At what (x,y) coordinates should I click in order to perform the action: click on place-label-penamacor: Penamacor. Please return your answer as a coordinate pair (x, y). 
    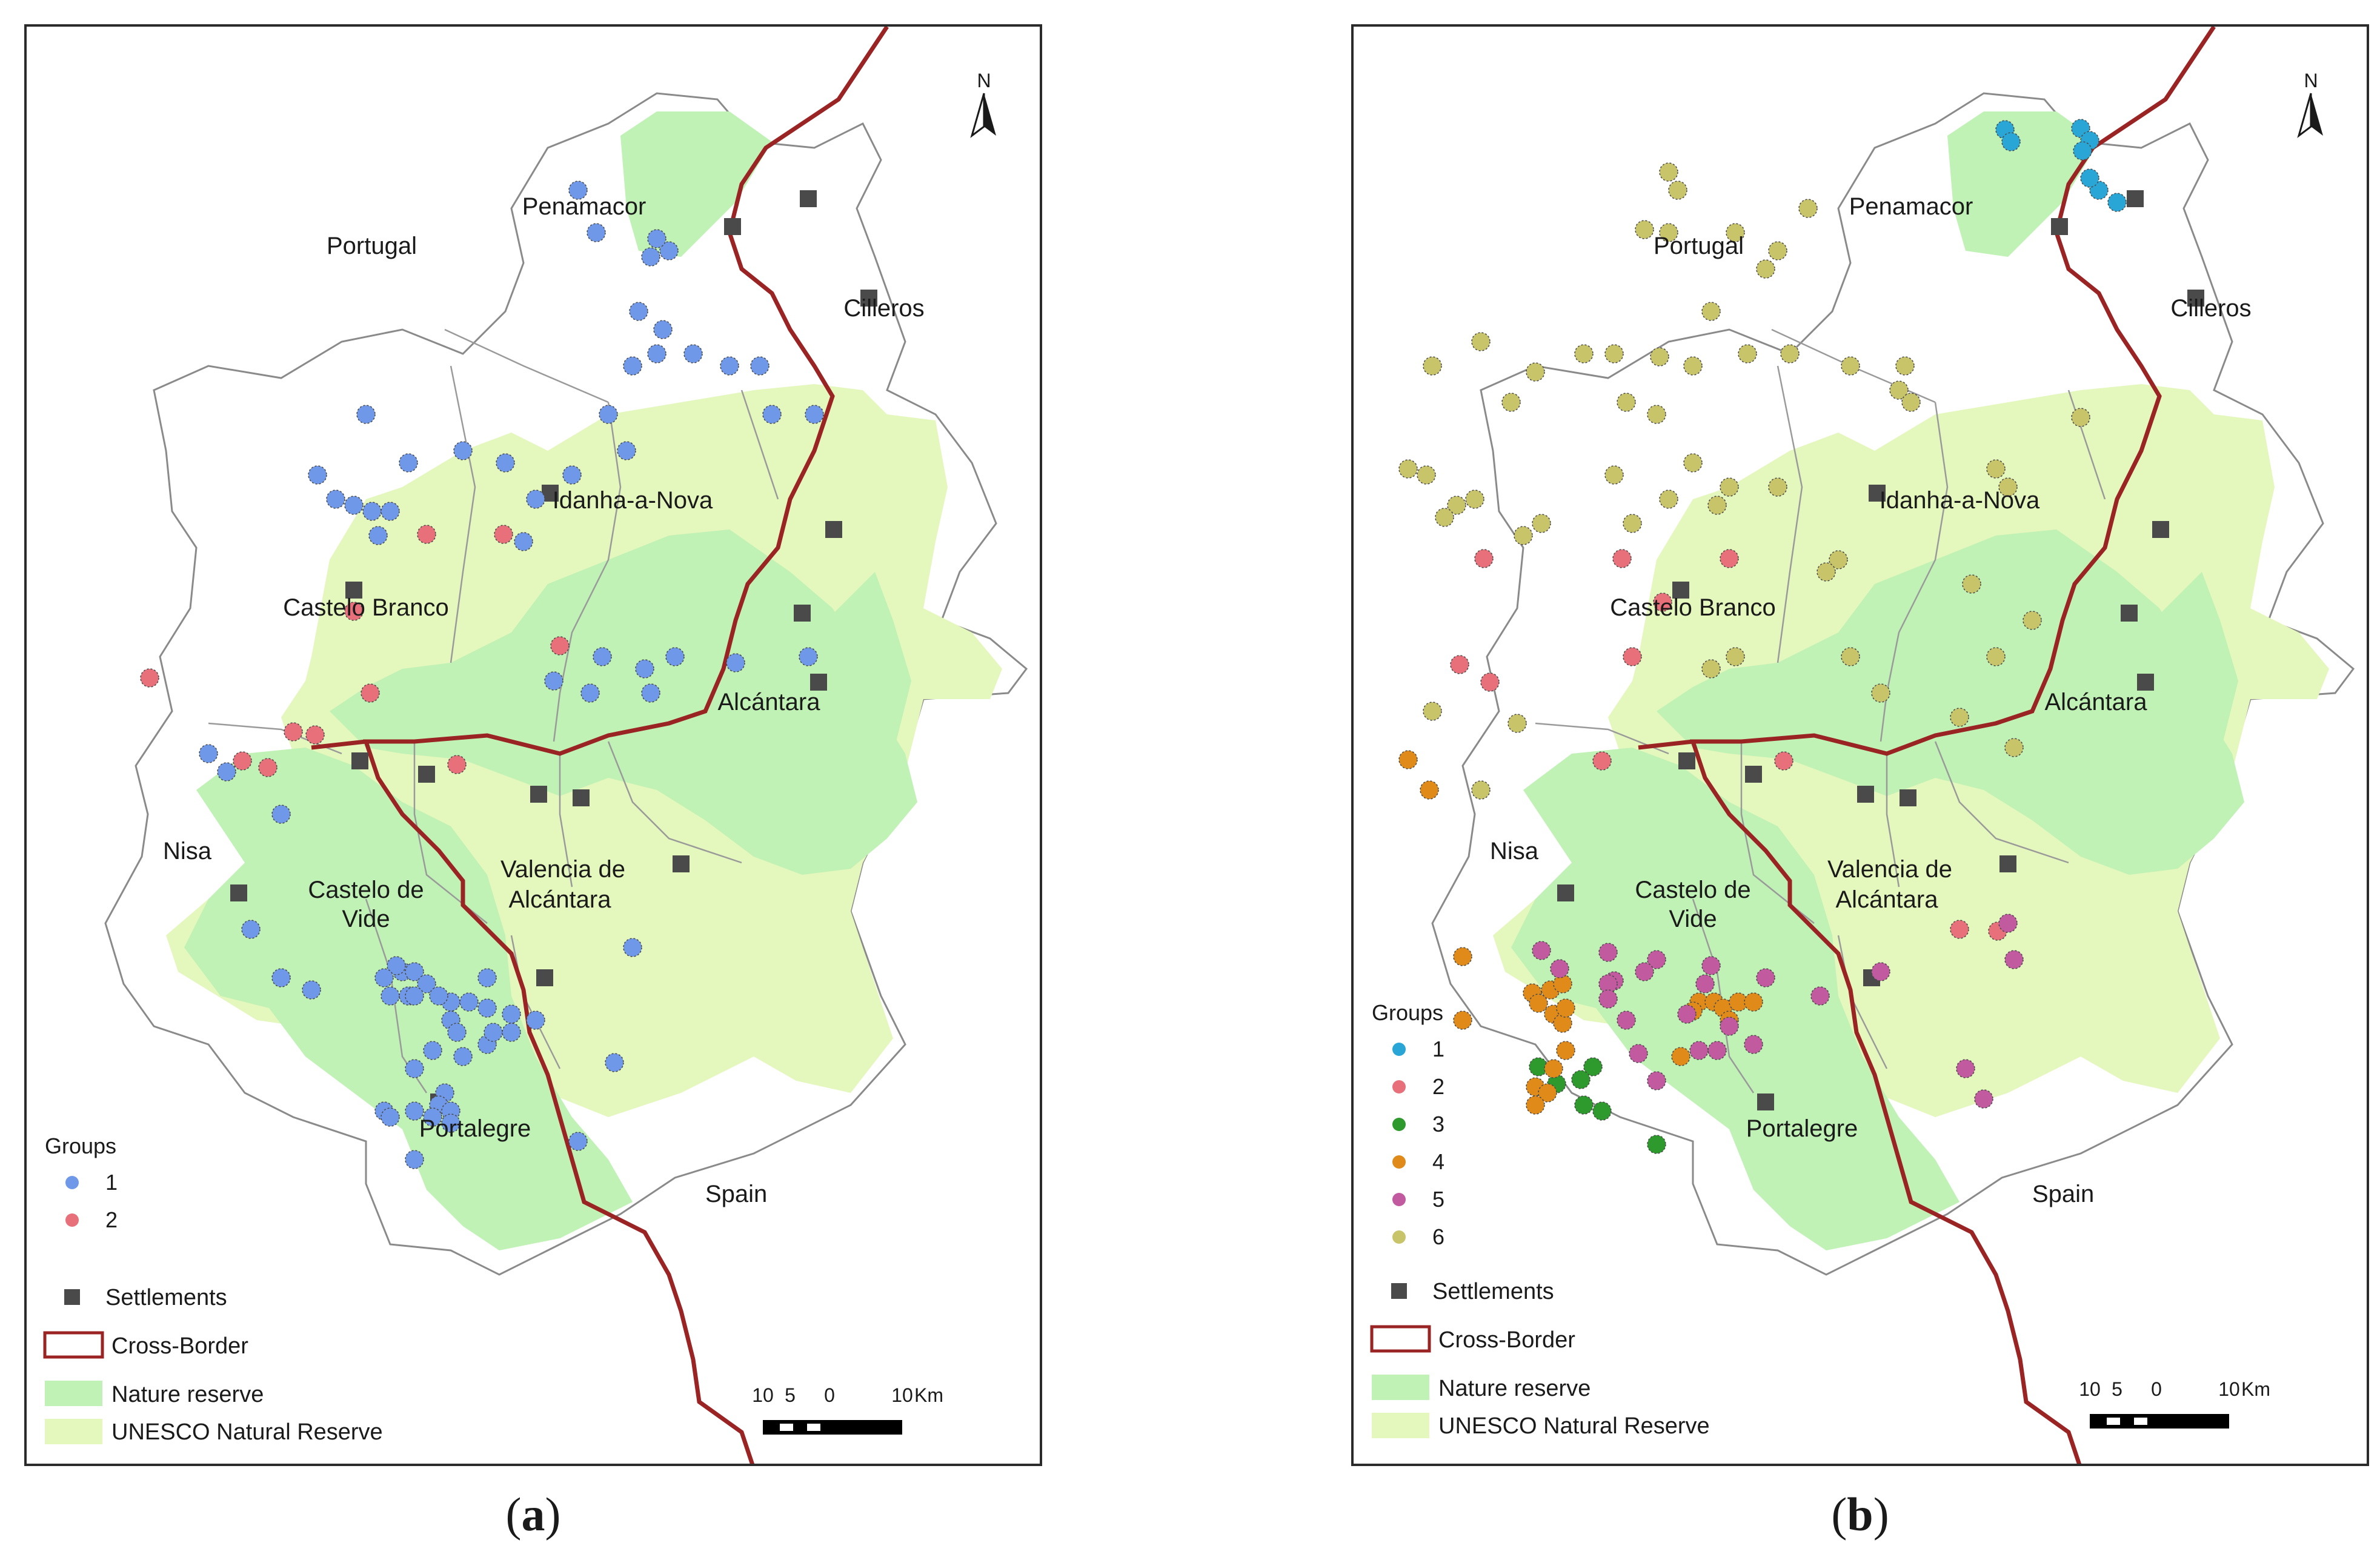
    Looking at the image, I should click on (584, 206).